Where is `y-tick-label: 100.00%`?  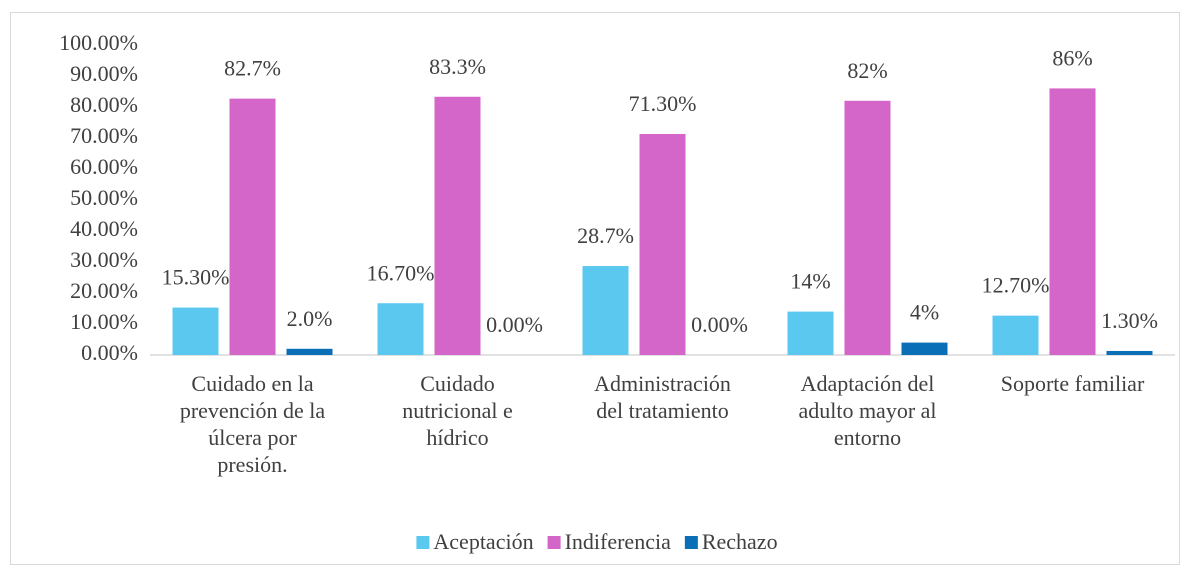
y-tick-label: 100.00% is located at coordinates (98, 42).